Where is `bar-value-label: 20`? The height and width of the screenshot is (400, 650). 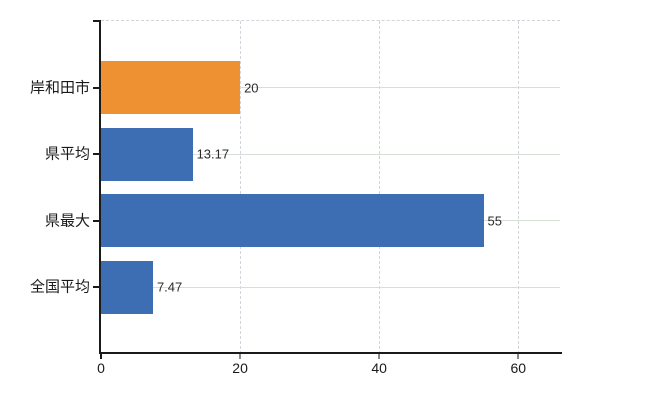 bar-value-label: 20 is located at coordinates (251, 88).